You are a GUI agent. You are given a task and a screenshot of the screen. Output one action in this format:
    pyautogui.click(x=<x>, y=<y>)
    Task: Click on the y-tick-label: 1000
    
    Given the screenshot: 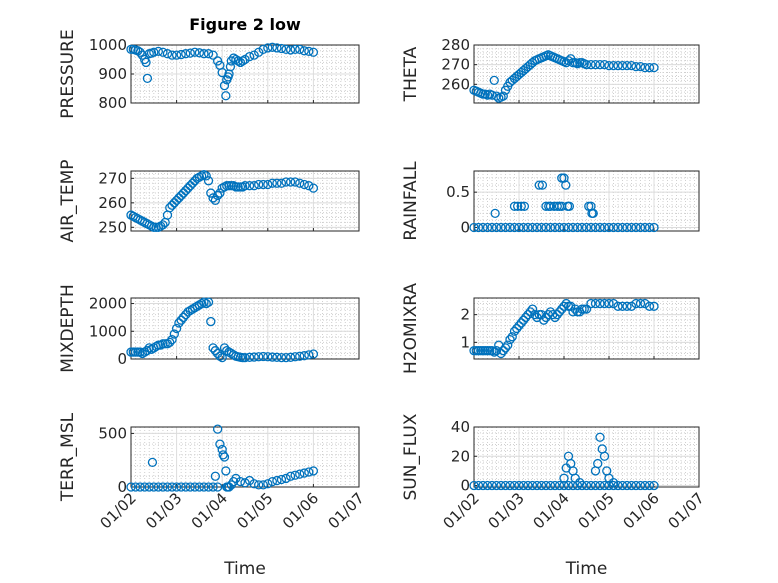 What is the action you would take?
    pyautogui.click(x=108, y=45)
    